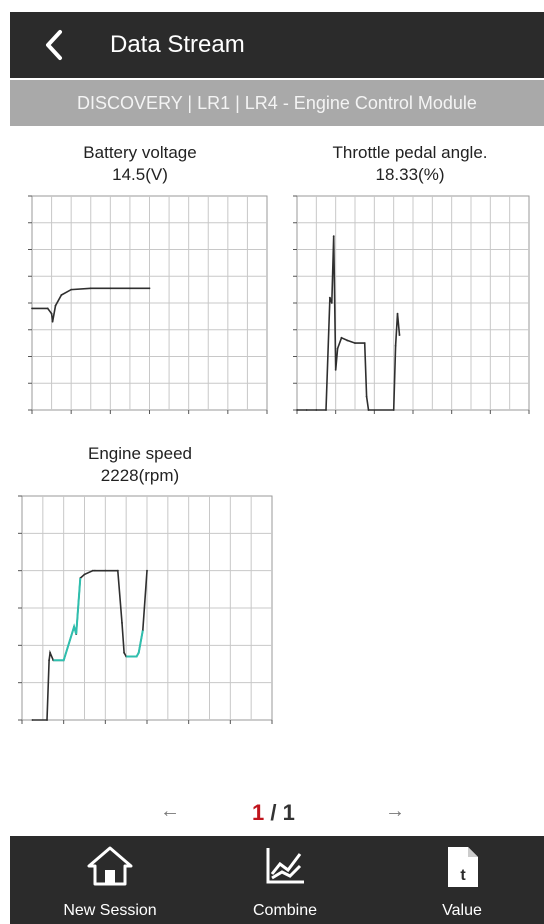  Describe the element at coordinates (463, 875) in the screenshot. I see `svg-text: t` at that location.